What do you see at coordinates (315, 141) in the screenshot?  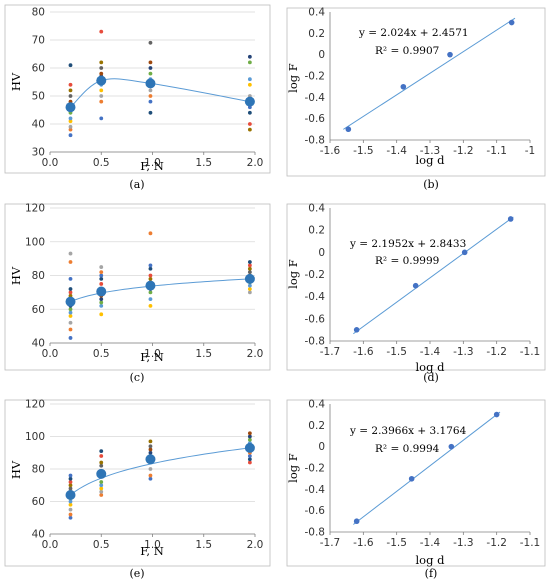 I see `y-tick-label: -0.8` at bounding box center [315, 141].